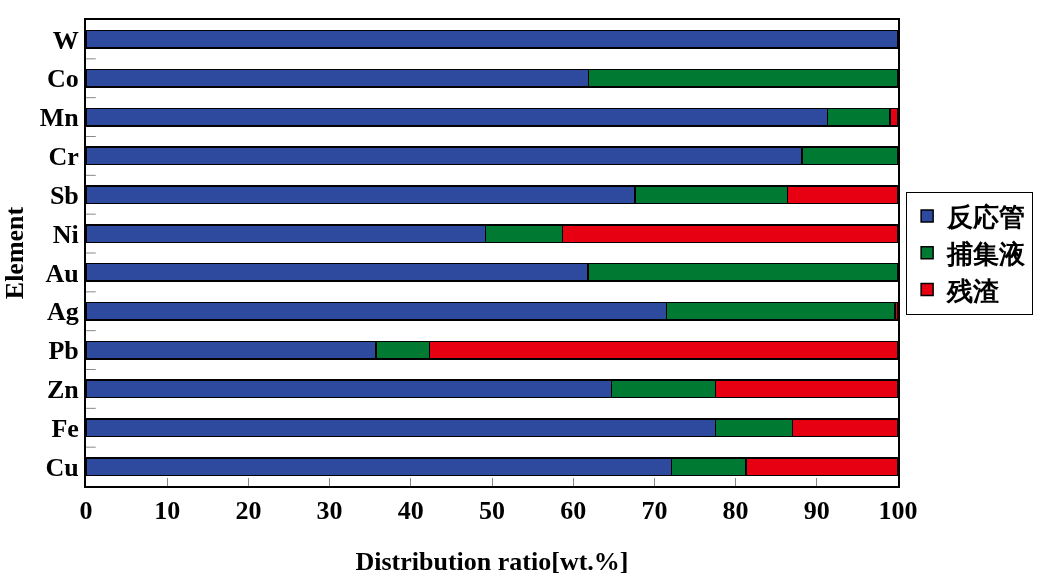 The image size is (1048, 583). I want to click on y-tick-label: Zn, so click(63, 390).